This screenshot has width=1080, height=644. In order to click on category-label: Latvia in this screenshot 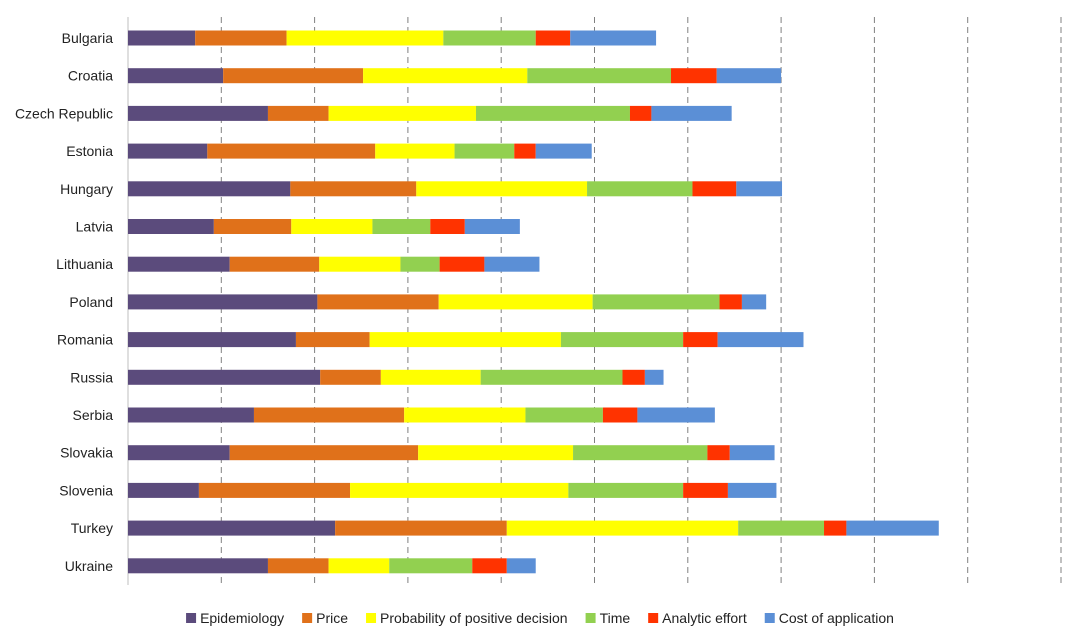, I will do `click(95, 227)`.